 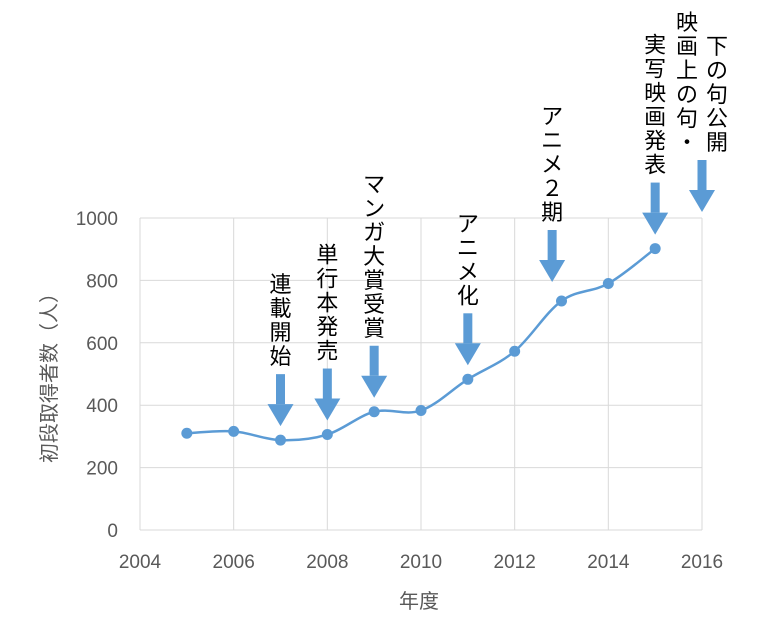 What do you see at coordinates (374, 305) in the screenshot?
I see `annotation-char: 受` at bounding box center [374, 305].